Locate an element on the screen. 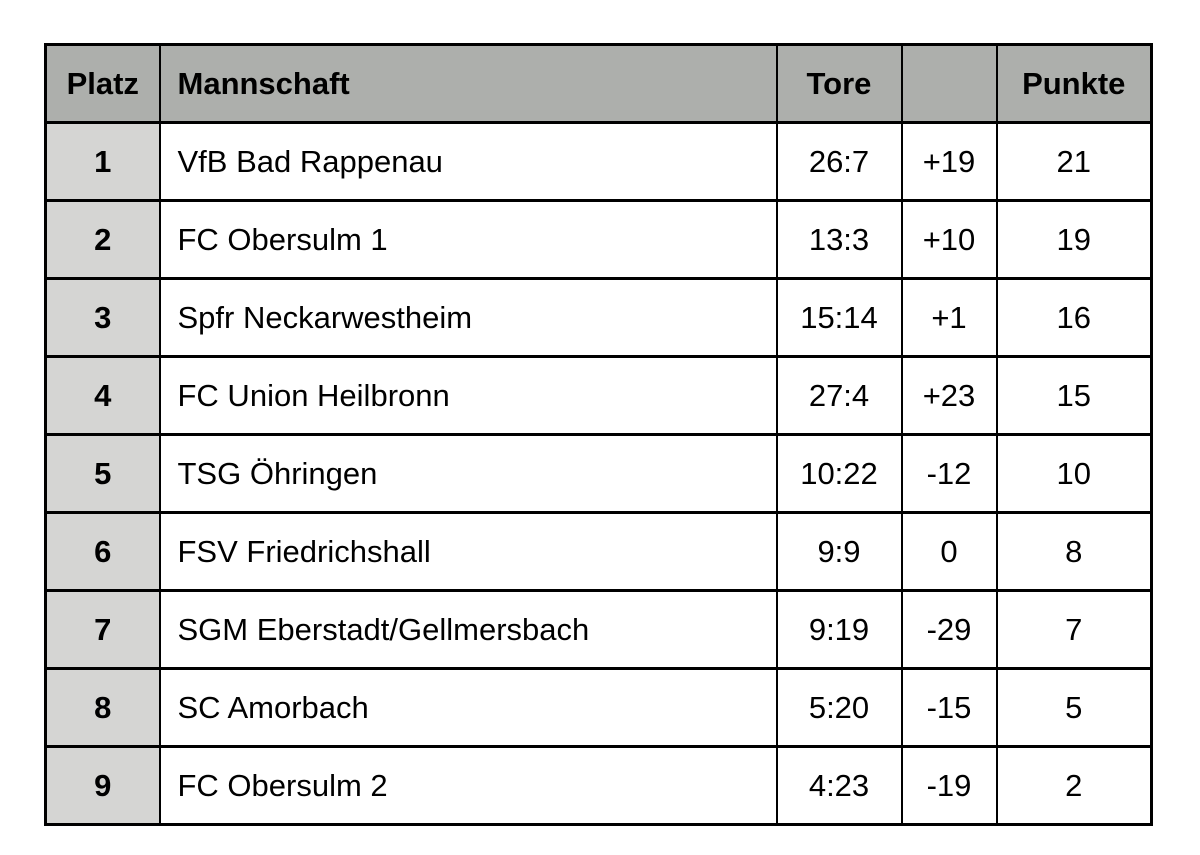 The image size is (1200, 855). points-cell: 8 is located at coordinates (1074, 551).